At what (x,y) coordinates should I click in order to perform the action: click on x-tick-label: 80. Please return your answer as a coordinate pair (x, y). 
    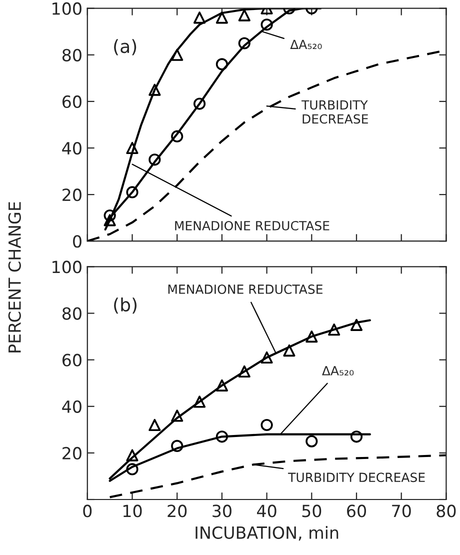
    Looking at the image, I should click on (446, 511).